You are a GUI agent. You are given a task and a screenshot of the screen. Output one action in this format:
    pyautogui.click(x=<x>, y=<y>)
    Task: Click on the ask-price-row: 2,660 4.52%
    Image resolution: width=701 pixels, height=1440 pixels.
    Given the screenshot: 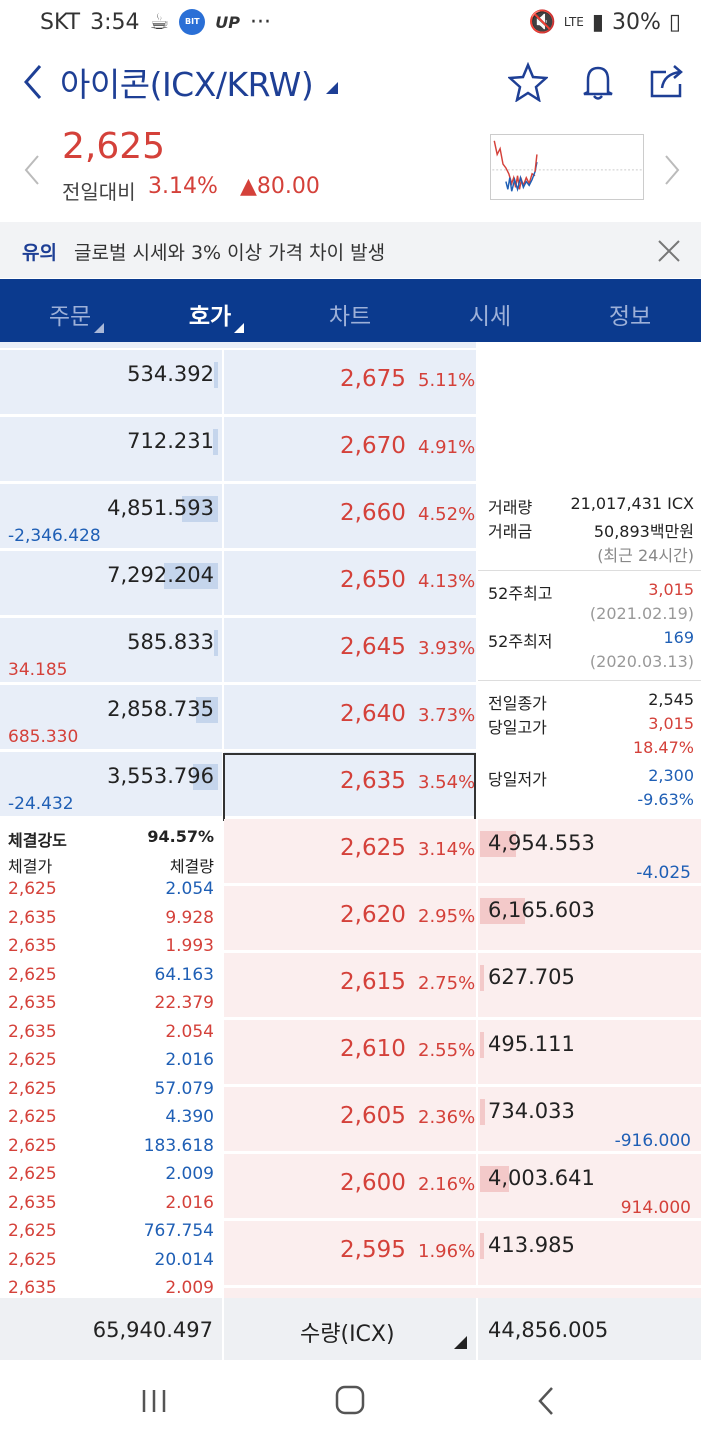 What is the action you would take?
    pyautogui.click(x=350, y=516)
    